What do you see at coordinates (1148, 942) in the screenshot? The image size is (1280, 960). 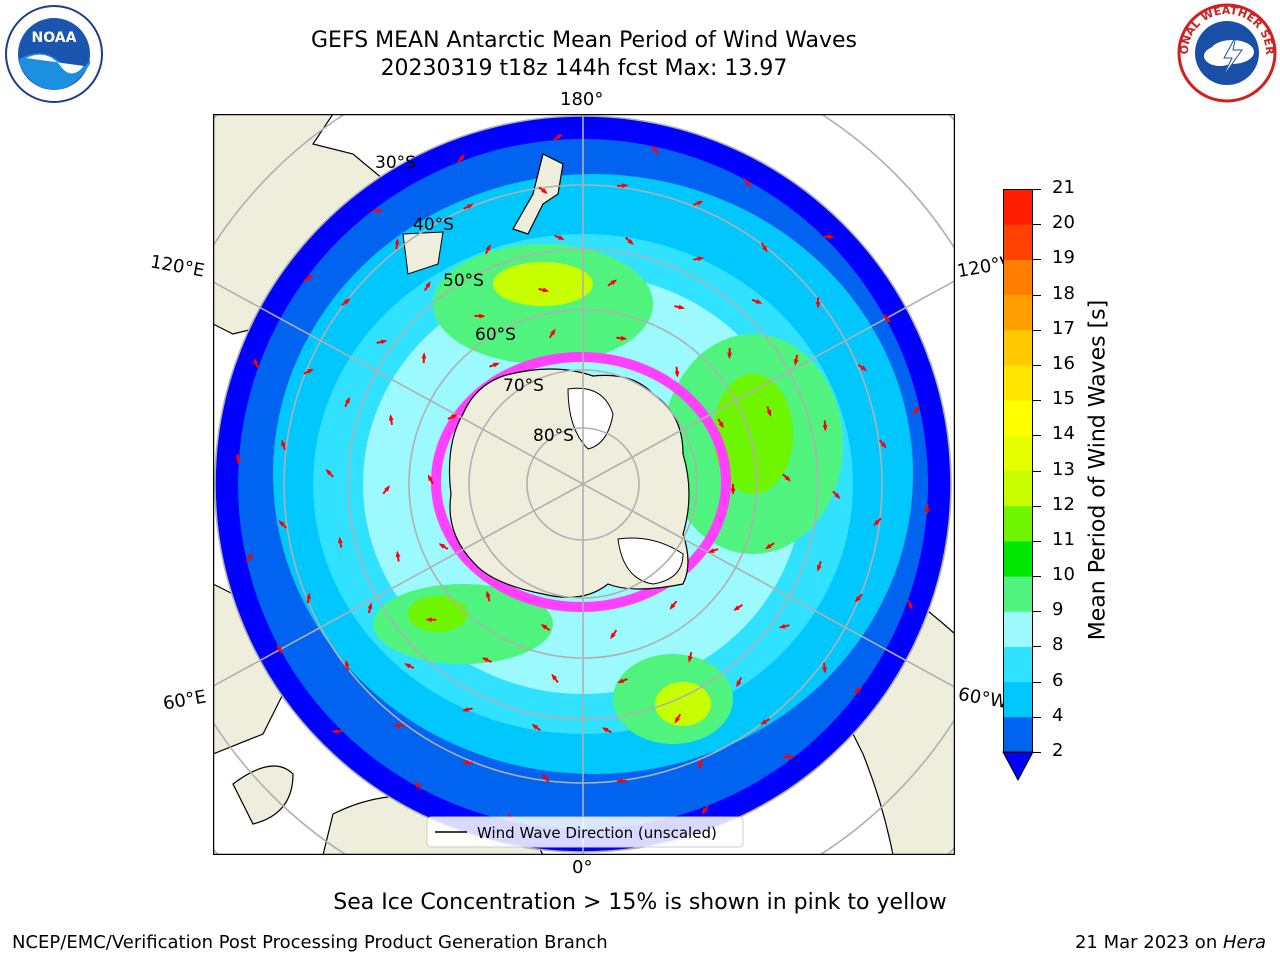 I see `footer-date: 21 Mar 2023 on` at bounding box center [1148, 942].